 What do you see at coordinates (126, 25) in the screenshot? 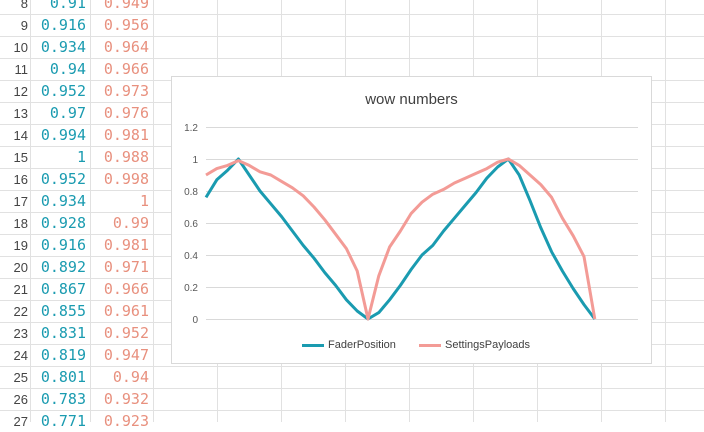
I see `cell-settings: 0.956` at bounding box center [126, 25].